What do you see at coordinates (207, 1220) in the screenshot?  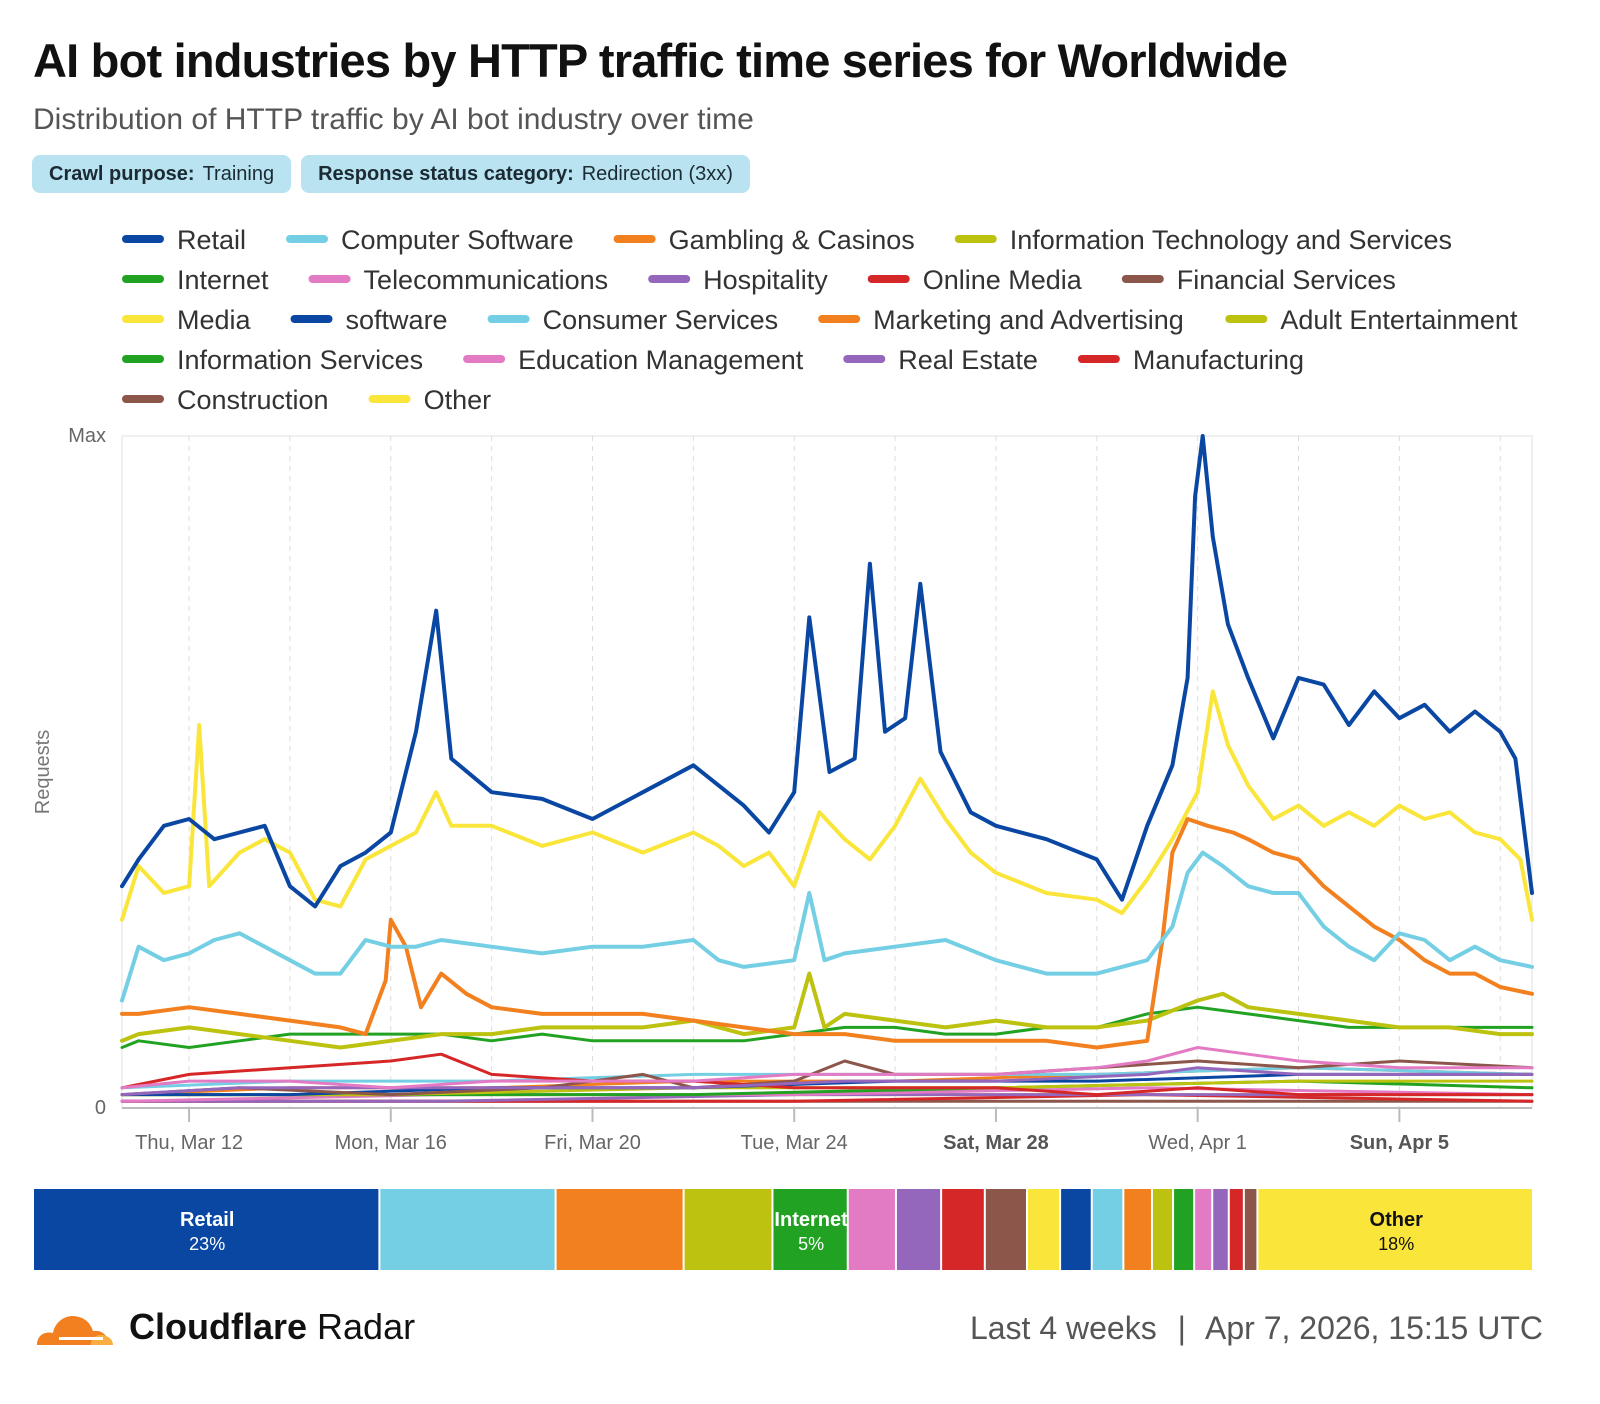 I see `share-segment-name: Retail` at bounding box center [207, 1220].